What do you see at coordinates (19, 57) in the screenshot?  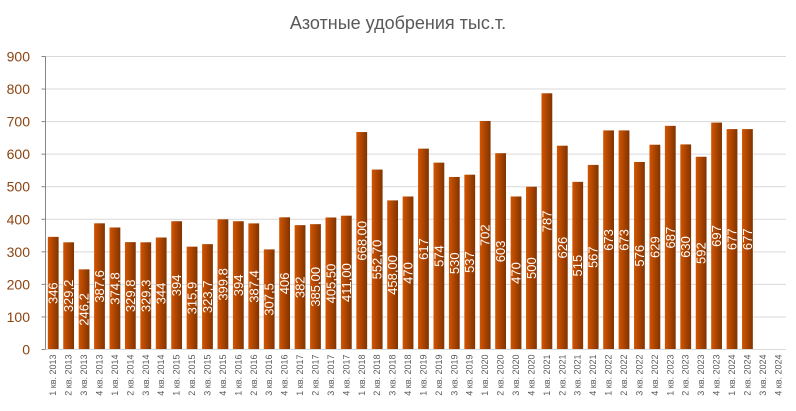 I see `y-tick-label: 900` at bounding box center [19, 57].